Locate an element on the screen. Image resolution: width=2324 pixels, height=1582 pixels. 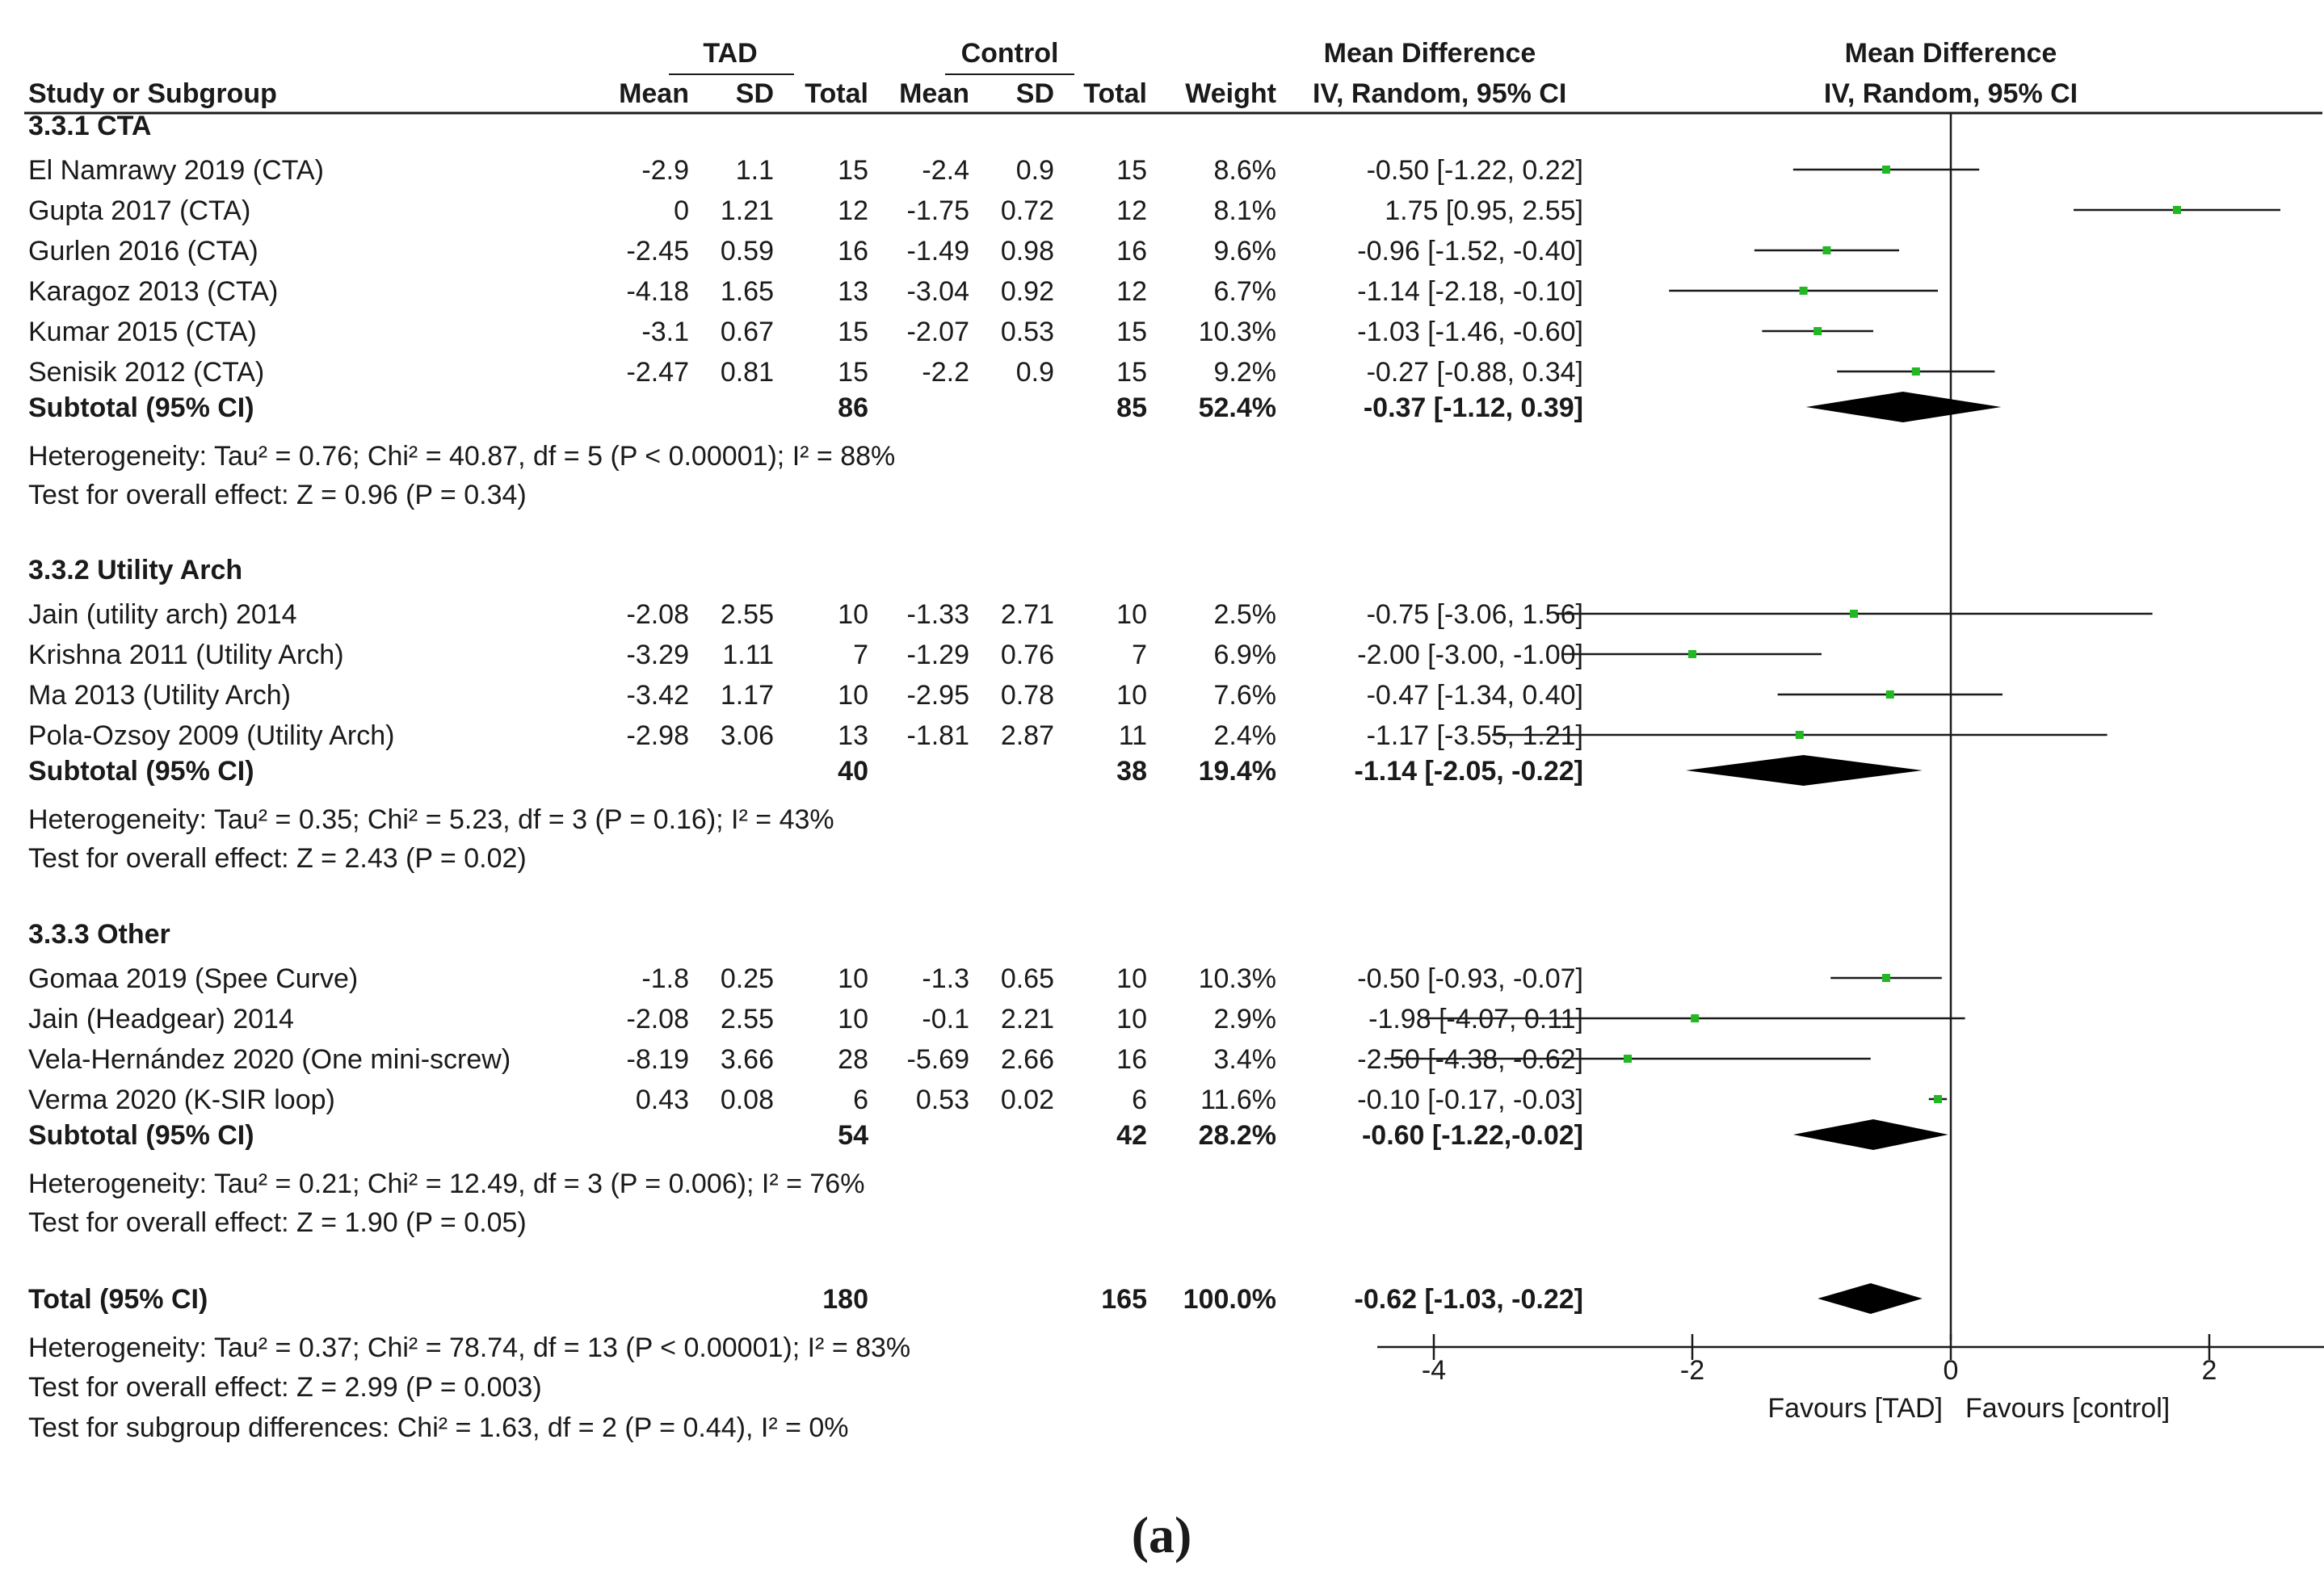
subtotal-weight: 28.2% is located at coordinates (1237, 1135).